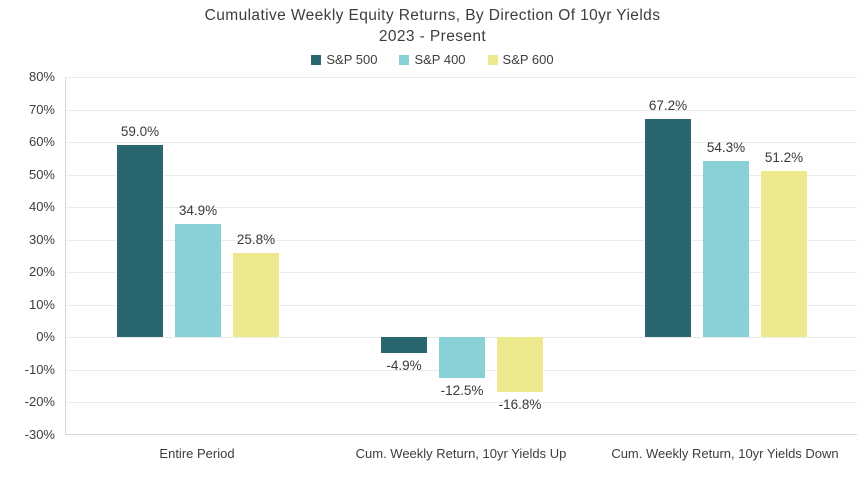  What do you see at coordinates (41, 174) in the screenshot?
I see `y-axis-tick-label: 50%` at bounding box center [41, 174].